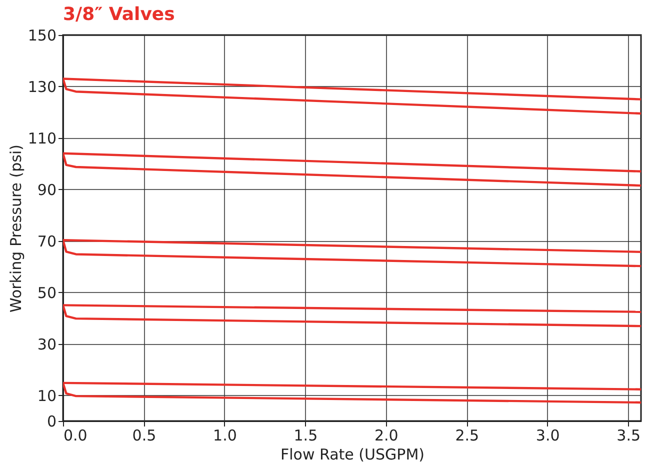  Describe the element at coordinates (628, 435) in the screenshot. I see `x-tick-label: 3.5` at that location.